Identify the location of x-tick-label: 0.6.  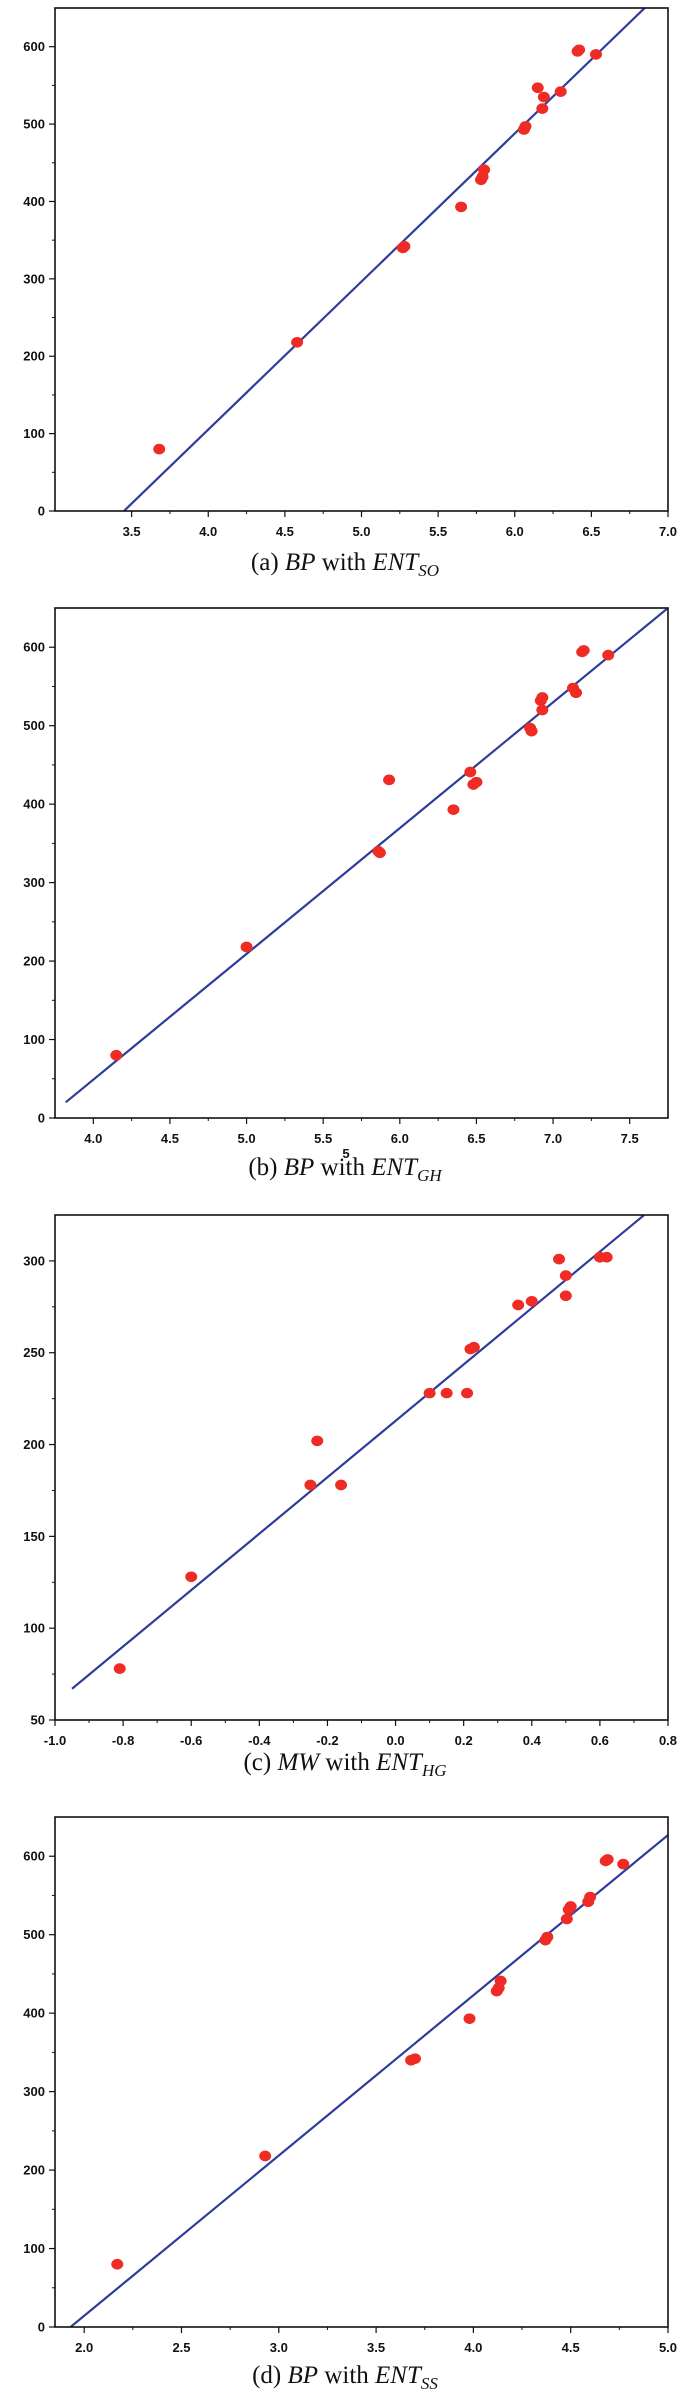
(600, 1740).